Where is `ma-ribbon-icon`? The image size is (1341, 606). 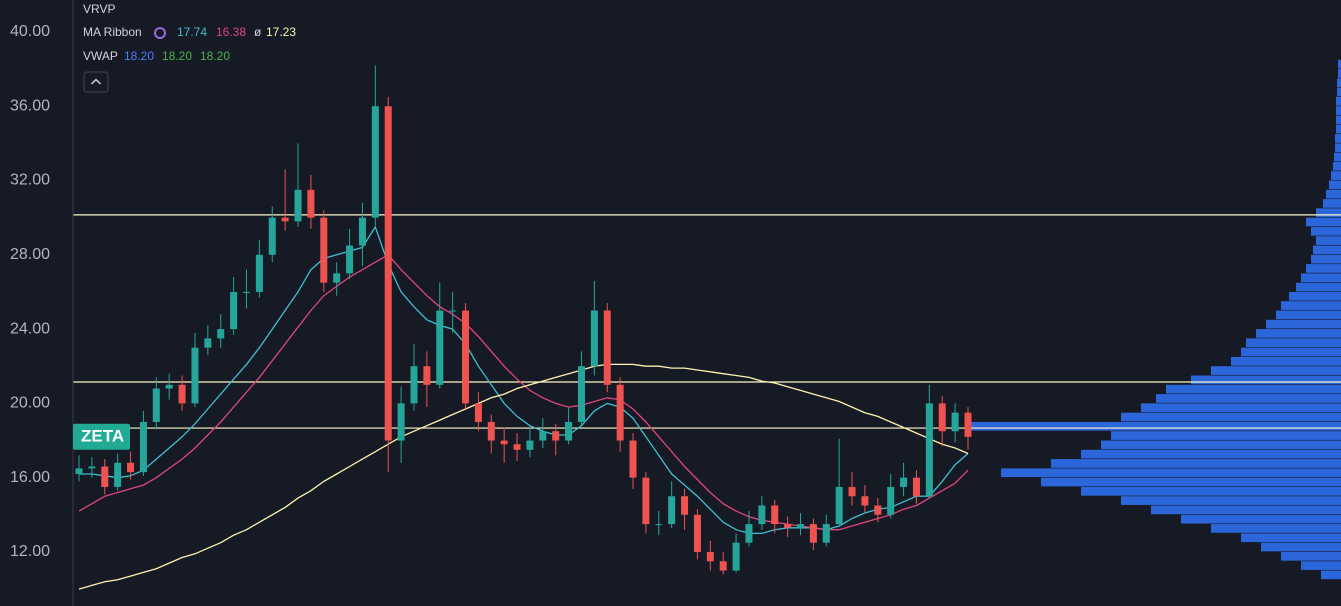 ma-ribbon-icon is located at coordinates (160, 33).